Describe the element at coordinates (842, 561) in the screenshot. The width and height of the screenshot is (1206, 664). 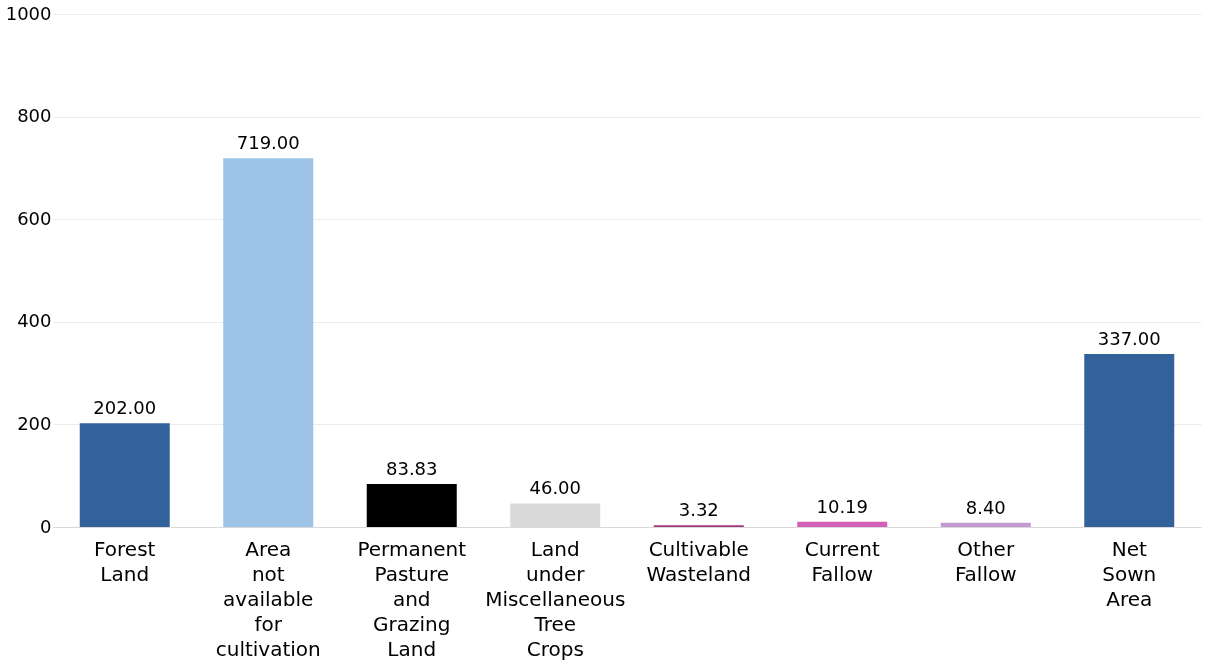
I see `x-tick-label: Current Fallow` at that location.